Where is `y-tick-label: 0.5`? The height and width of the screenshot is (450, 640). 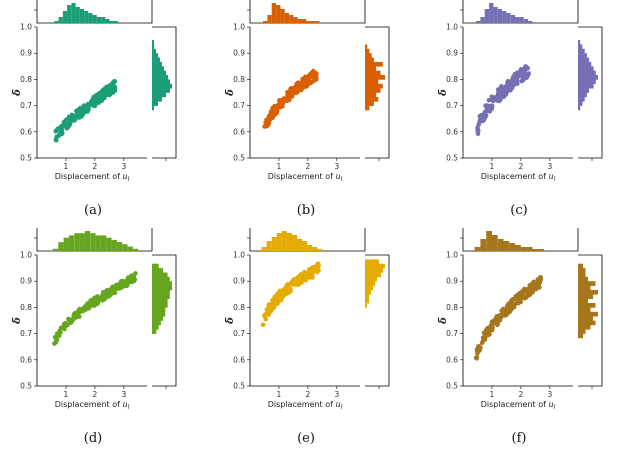 y-tick-label: 0.5 is located at coordinates (239, 158).